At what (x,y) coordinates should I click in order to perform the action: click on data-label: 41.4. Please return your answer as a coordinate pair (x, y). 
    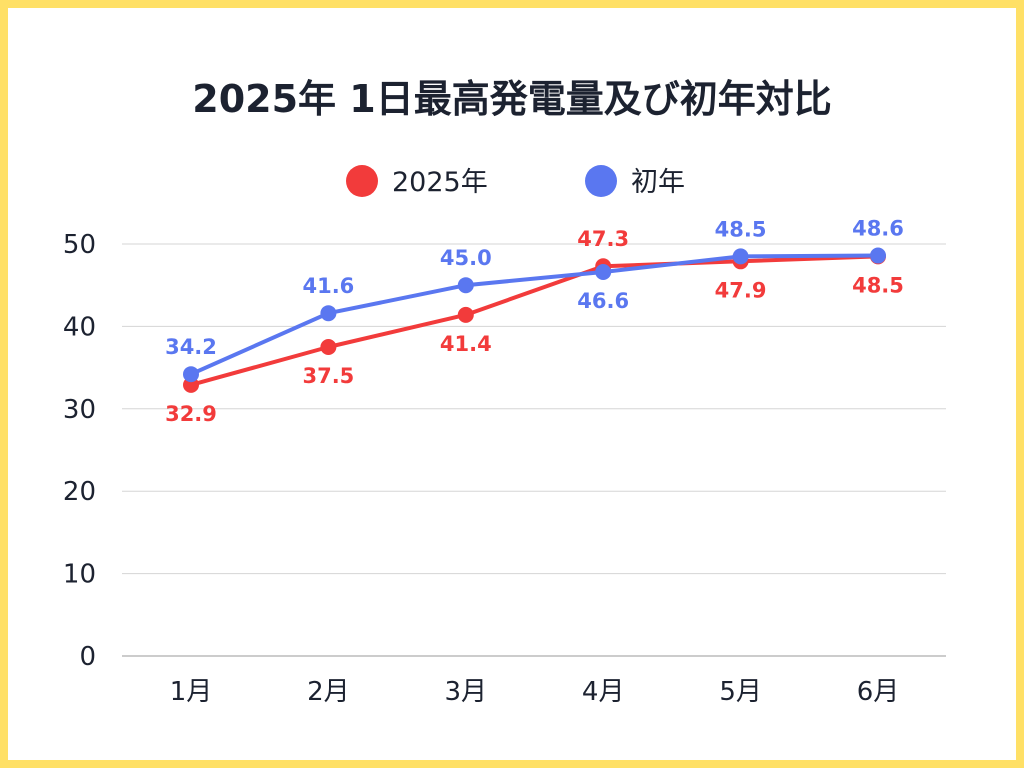
    Looking at the image, I should click on (466, 344).